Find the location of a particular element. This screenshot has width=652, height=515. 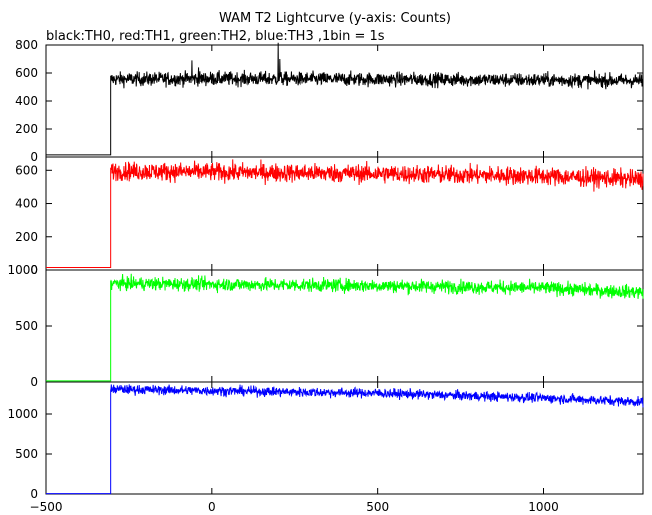

chart-title: WAM T2 Lightcurve (y-axis: Counts) is located at coordinates (335, 18).